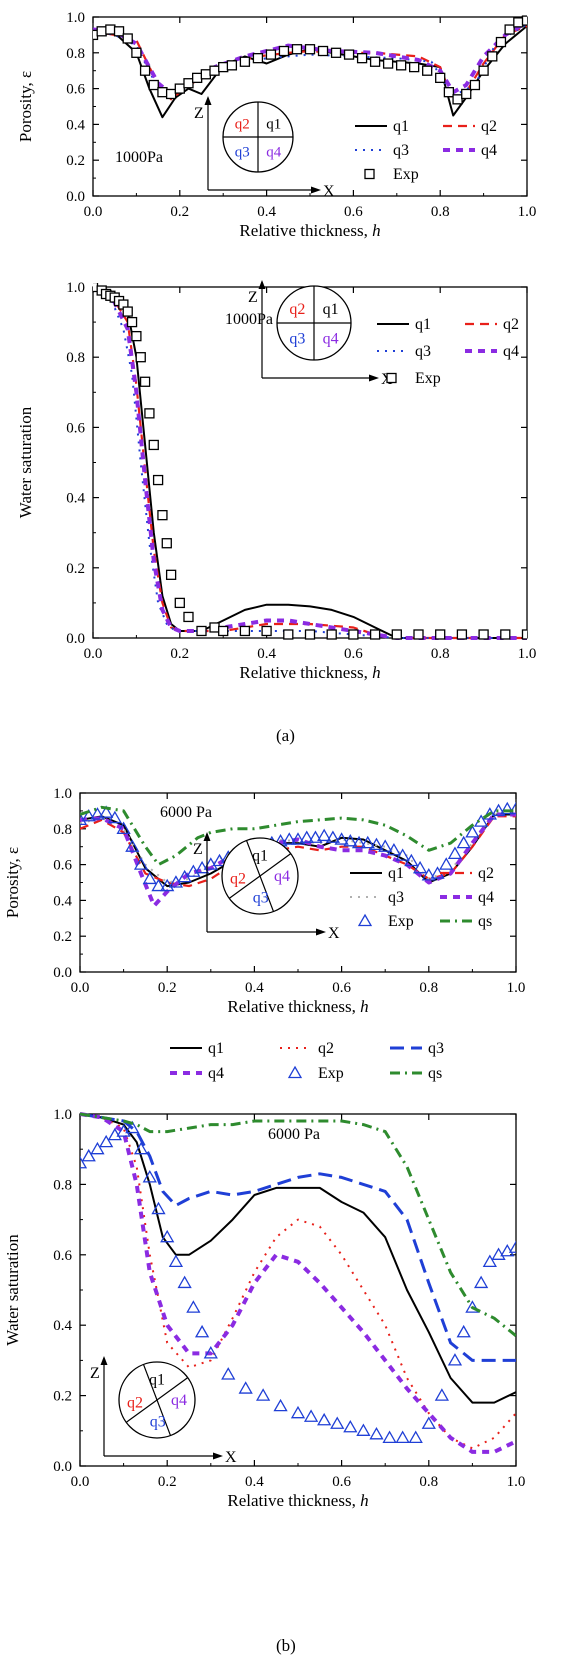  Describe the element at coordinates (353, 212) in the screenshot. I see `x-tick-label: 0.6` at that location.